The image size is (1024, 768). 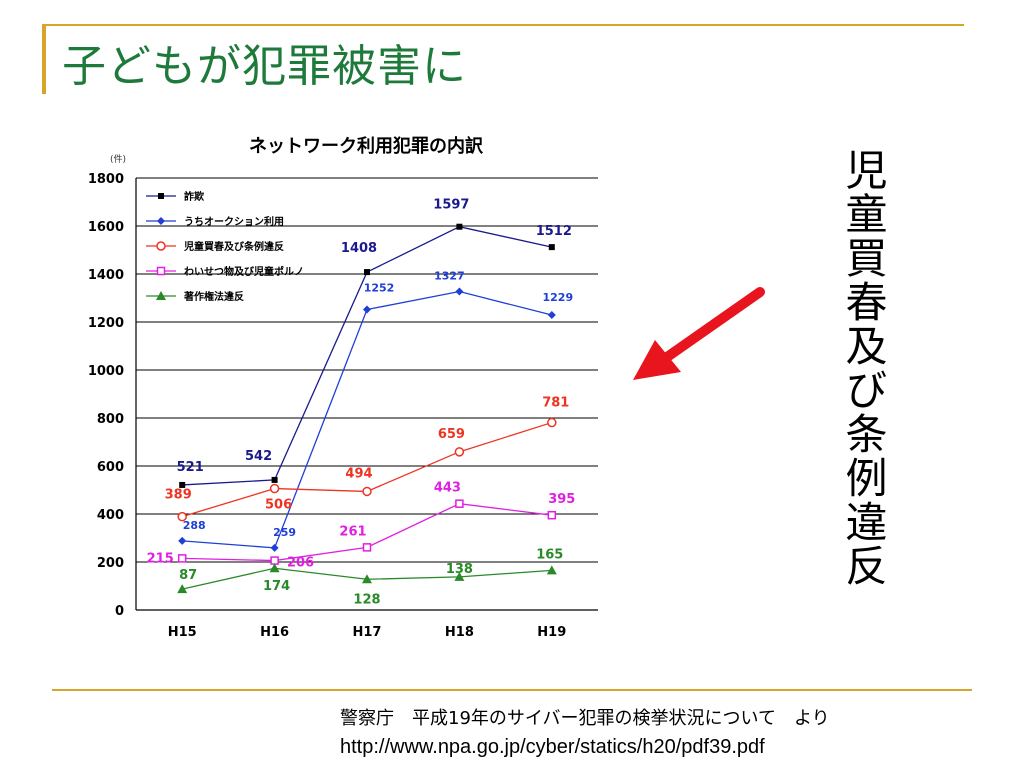 I want to click on y-tick-label: 1200, so click(x=106, y=323).